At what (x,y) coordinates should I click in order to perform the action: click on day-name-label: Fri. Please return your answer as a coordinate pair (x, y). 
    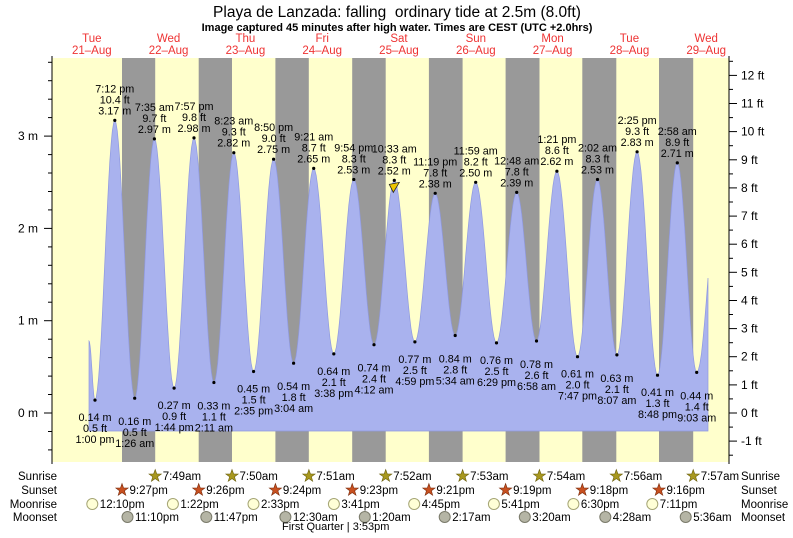
    Looking at the image, I should click on (321, 39).